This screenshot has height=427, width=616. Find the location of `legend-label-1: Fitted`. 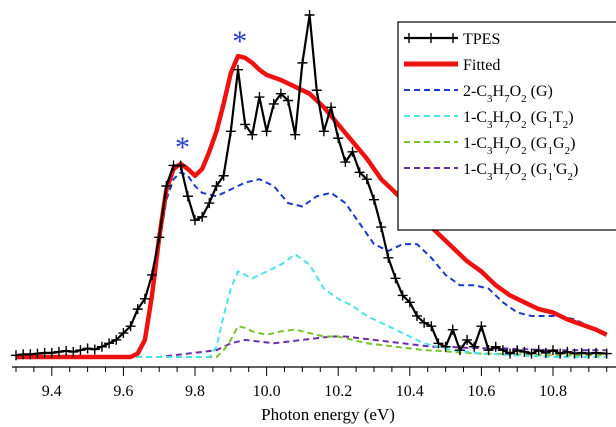

legend-label-1: Fitted is located at coordinates (481, 65).